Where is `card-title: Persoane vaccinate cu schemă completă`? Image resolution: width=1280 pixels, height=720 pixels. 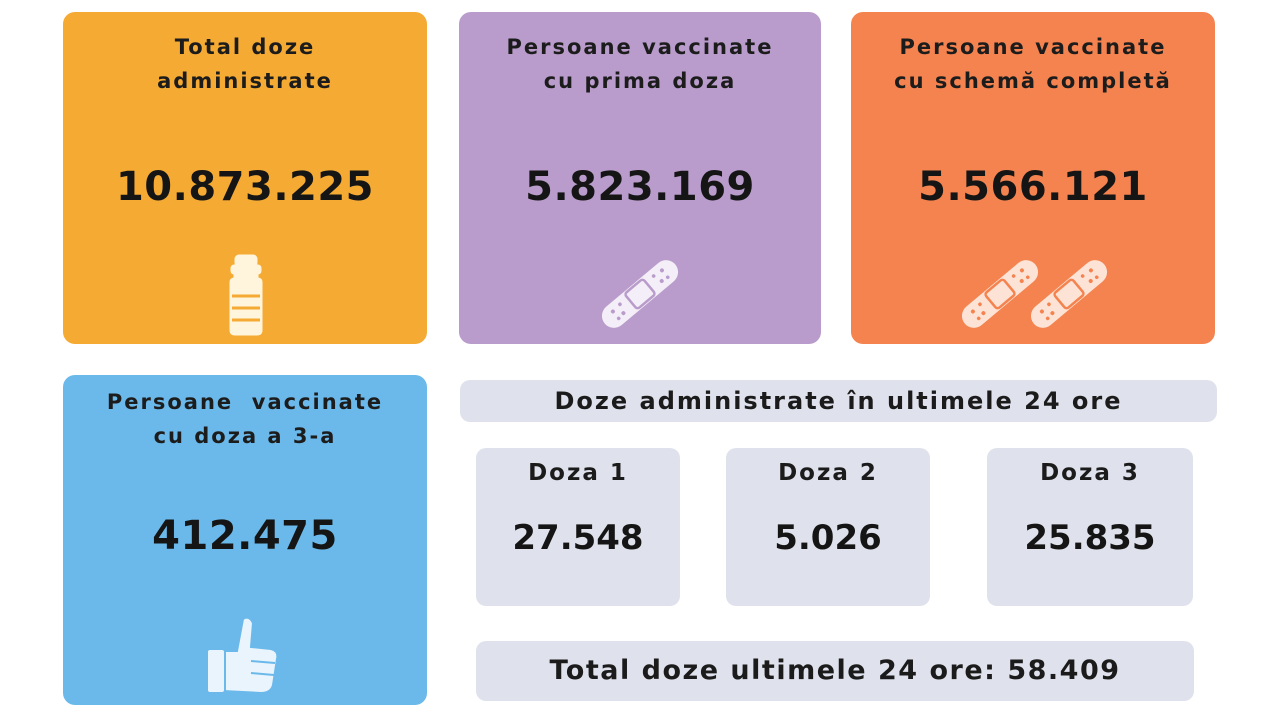 card-title: Persoane vaccinate cu schemă completă is located at coordinates (1033, 64).